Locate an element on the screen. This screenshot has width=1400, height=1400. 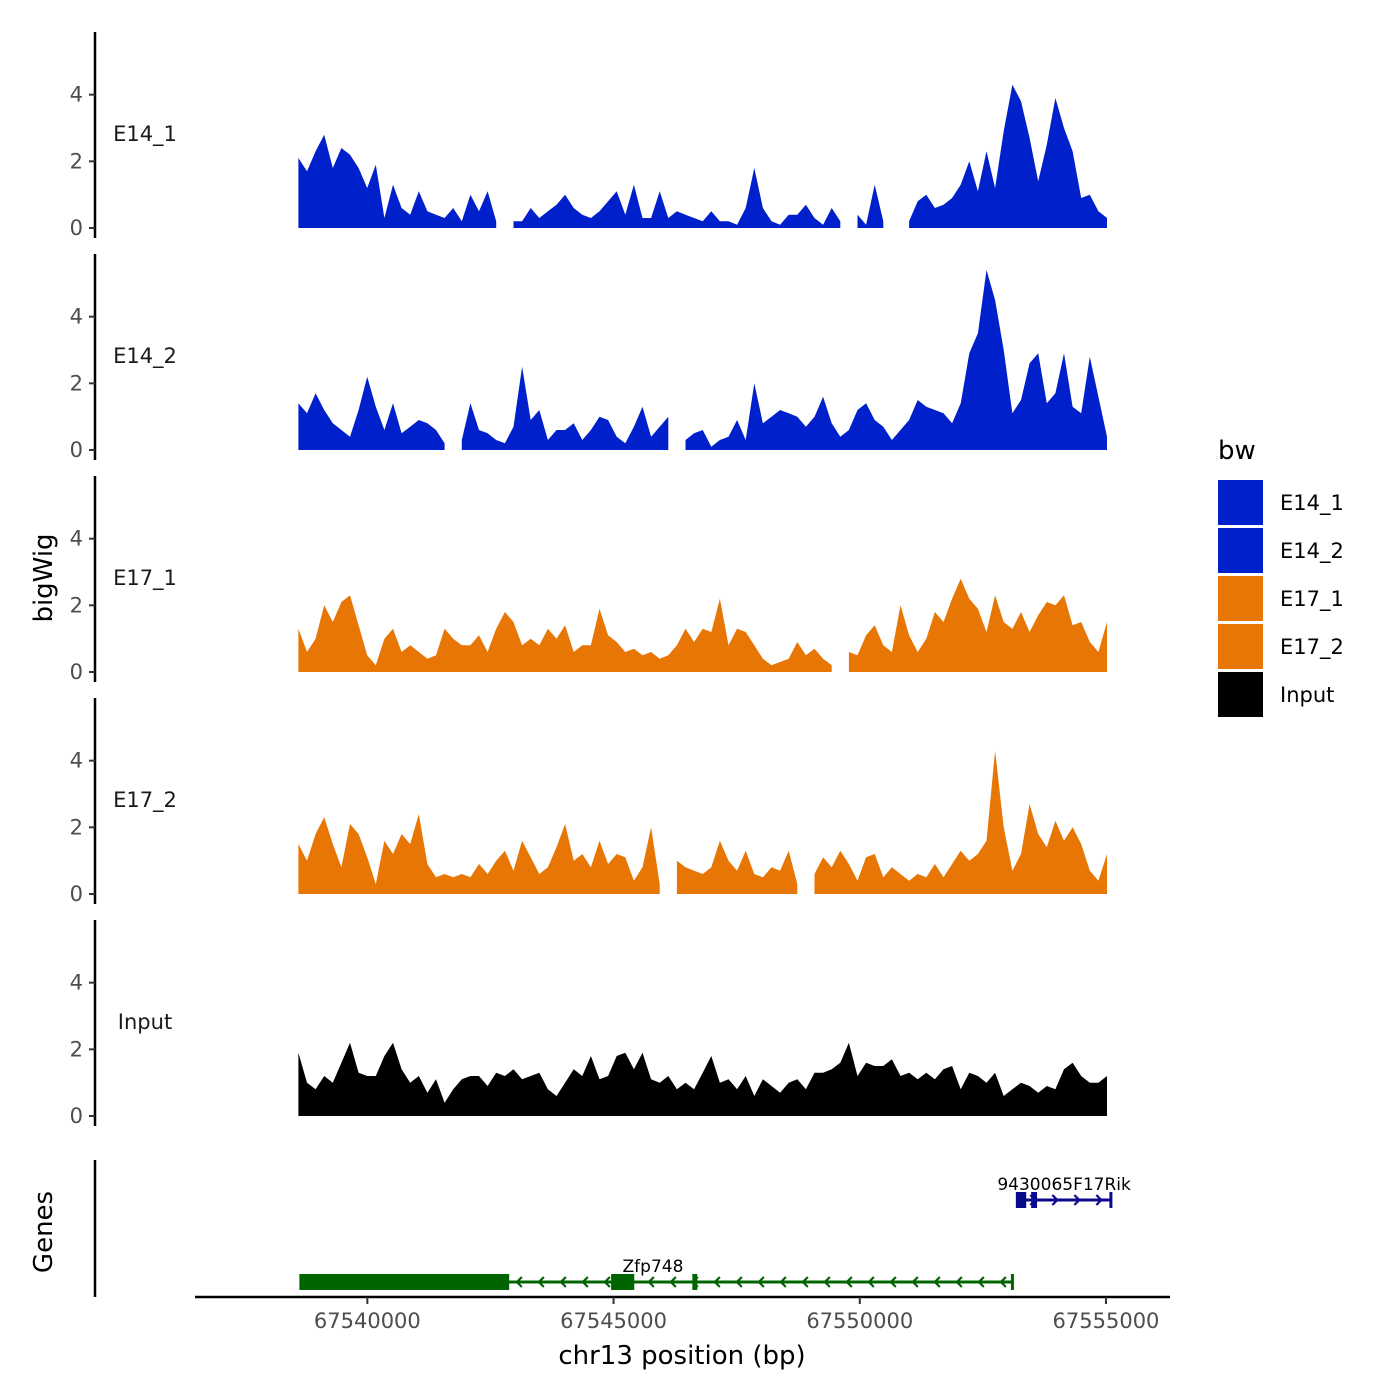
legend-label: Input is located at coordinates (1307, 695).